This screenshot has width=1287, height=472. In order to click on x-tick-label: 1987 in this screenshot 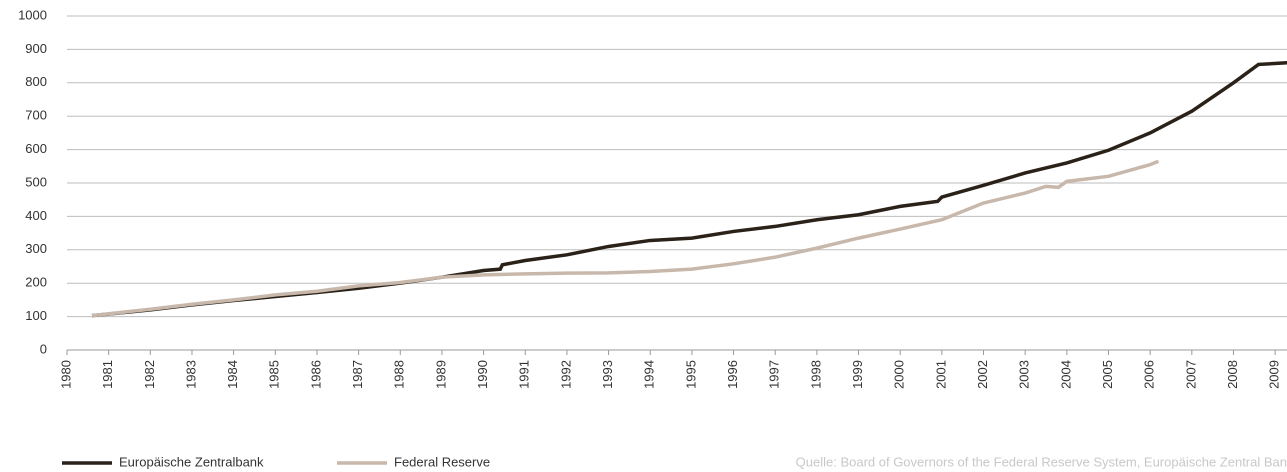, I will do `click(357, 374)`.